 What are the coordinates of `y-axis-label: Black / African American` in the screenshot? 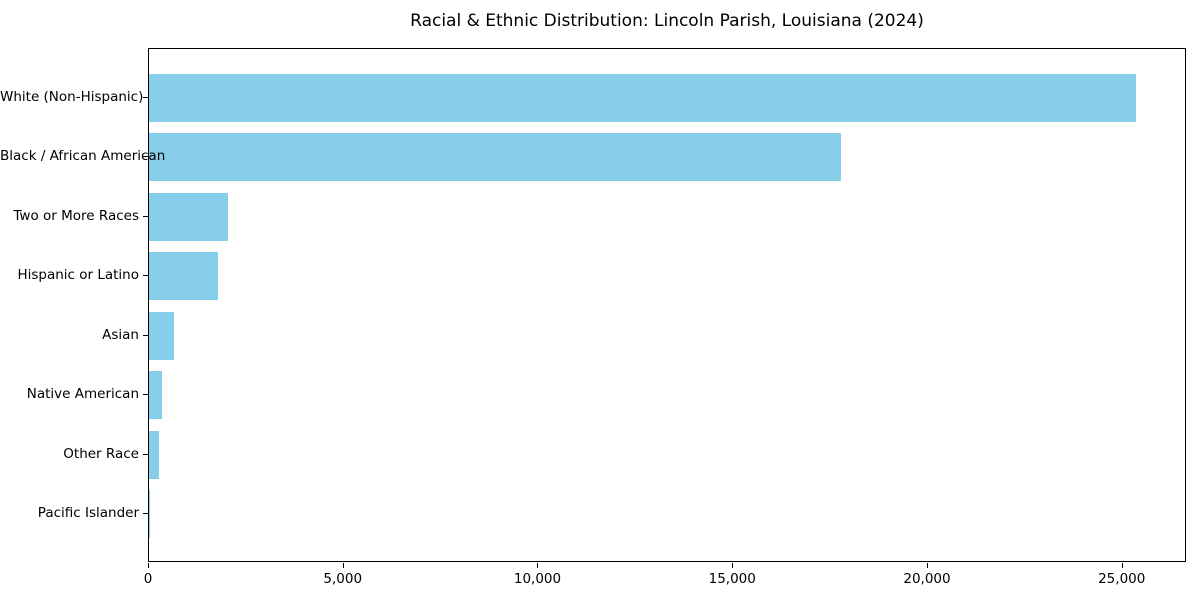 It's located at (83, 156).